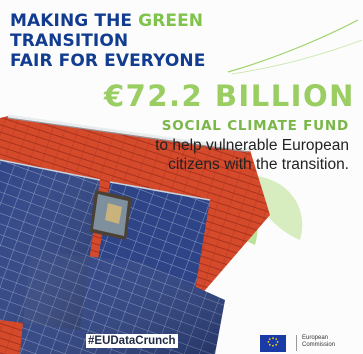 The height and width of the screenshot is (354, 363). I want to click on amount-figure: €72.2 BILLION, so click(229, 96).